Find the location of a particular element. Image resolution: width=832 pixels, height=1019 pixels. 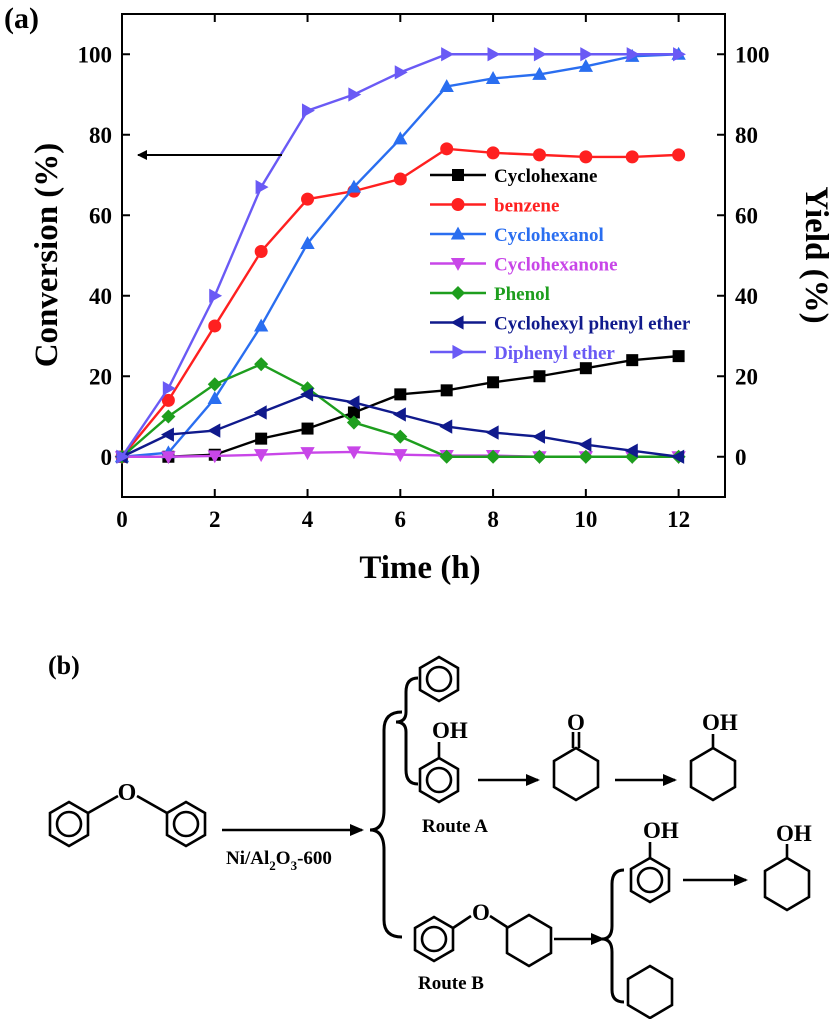

y-tick-label-right: 20 is located at coordinates (746, 376).